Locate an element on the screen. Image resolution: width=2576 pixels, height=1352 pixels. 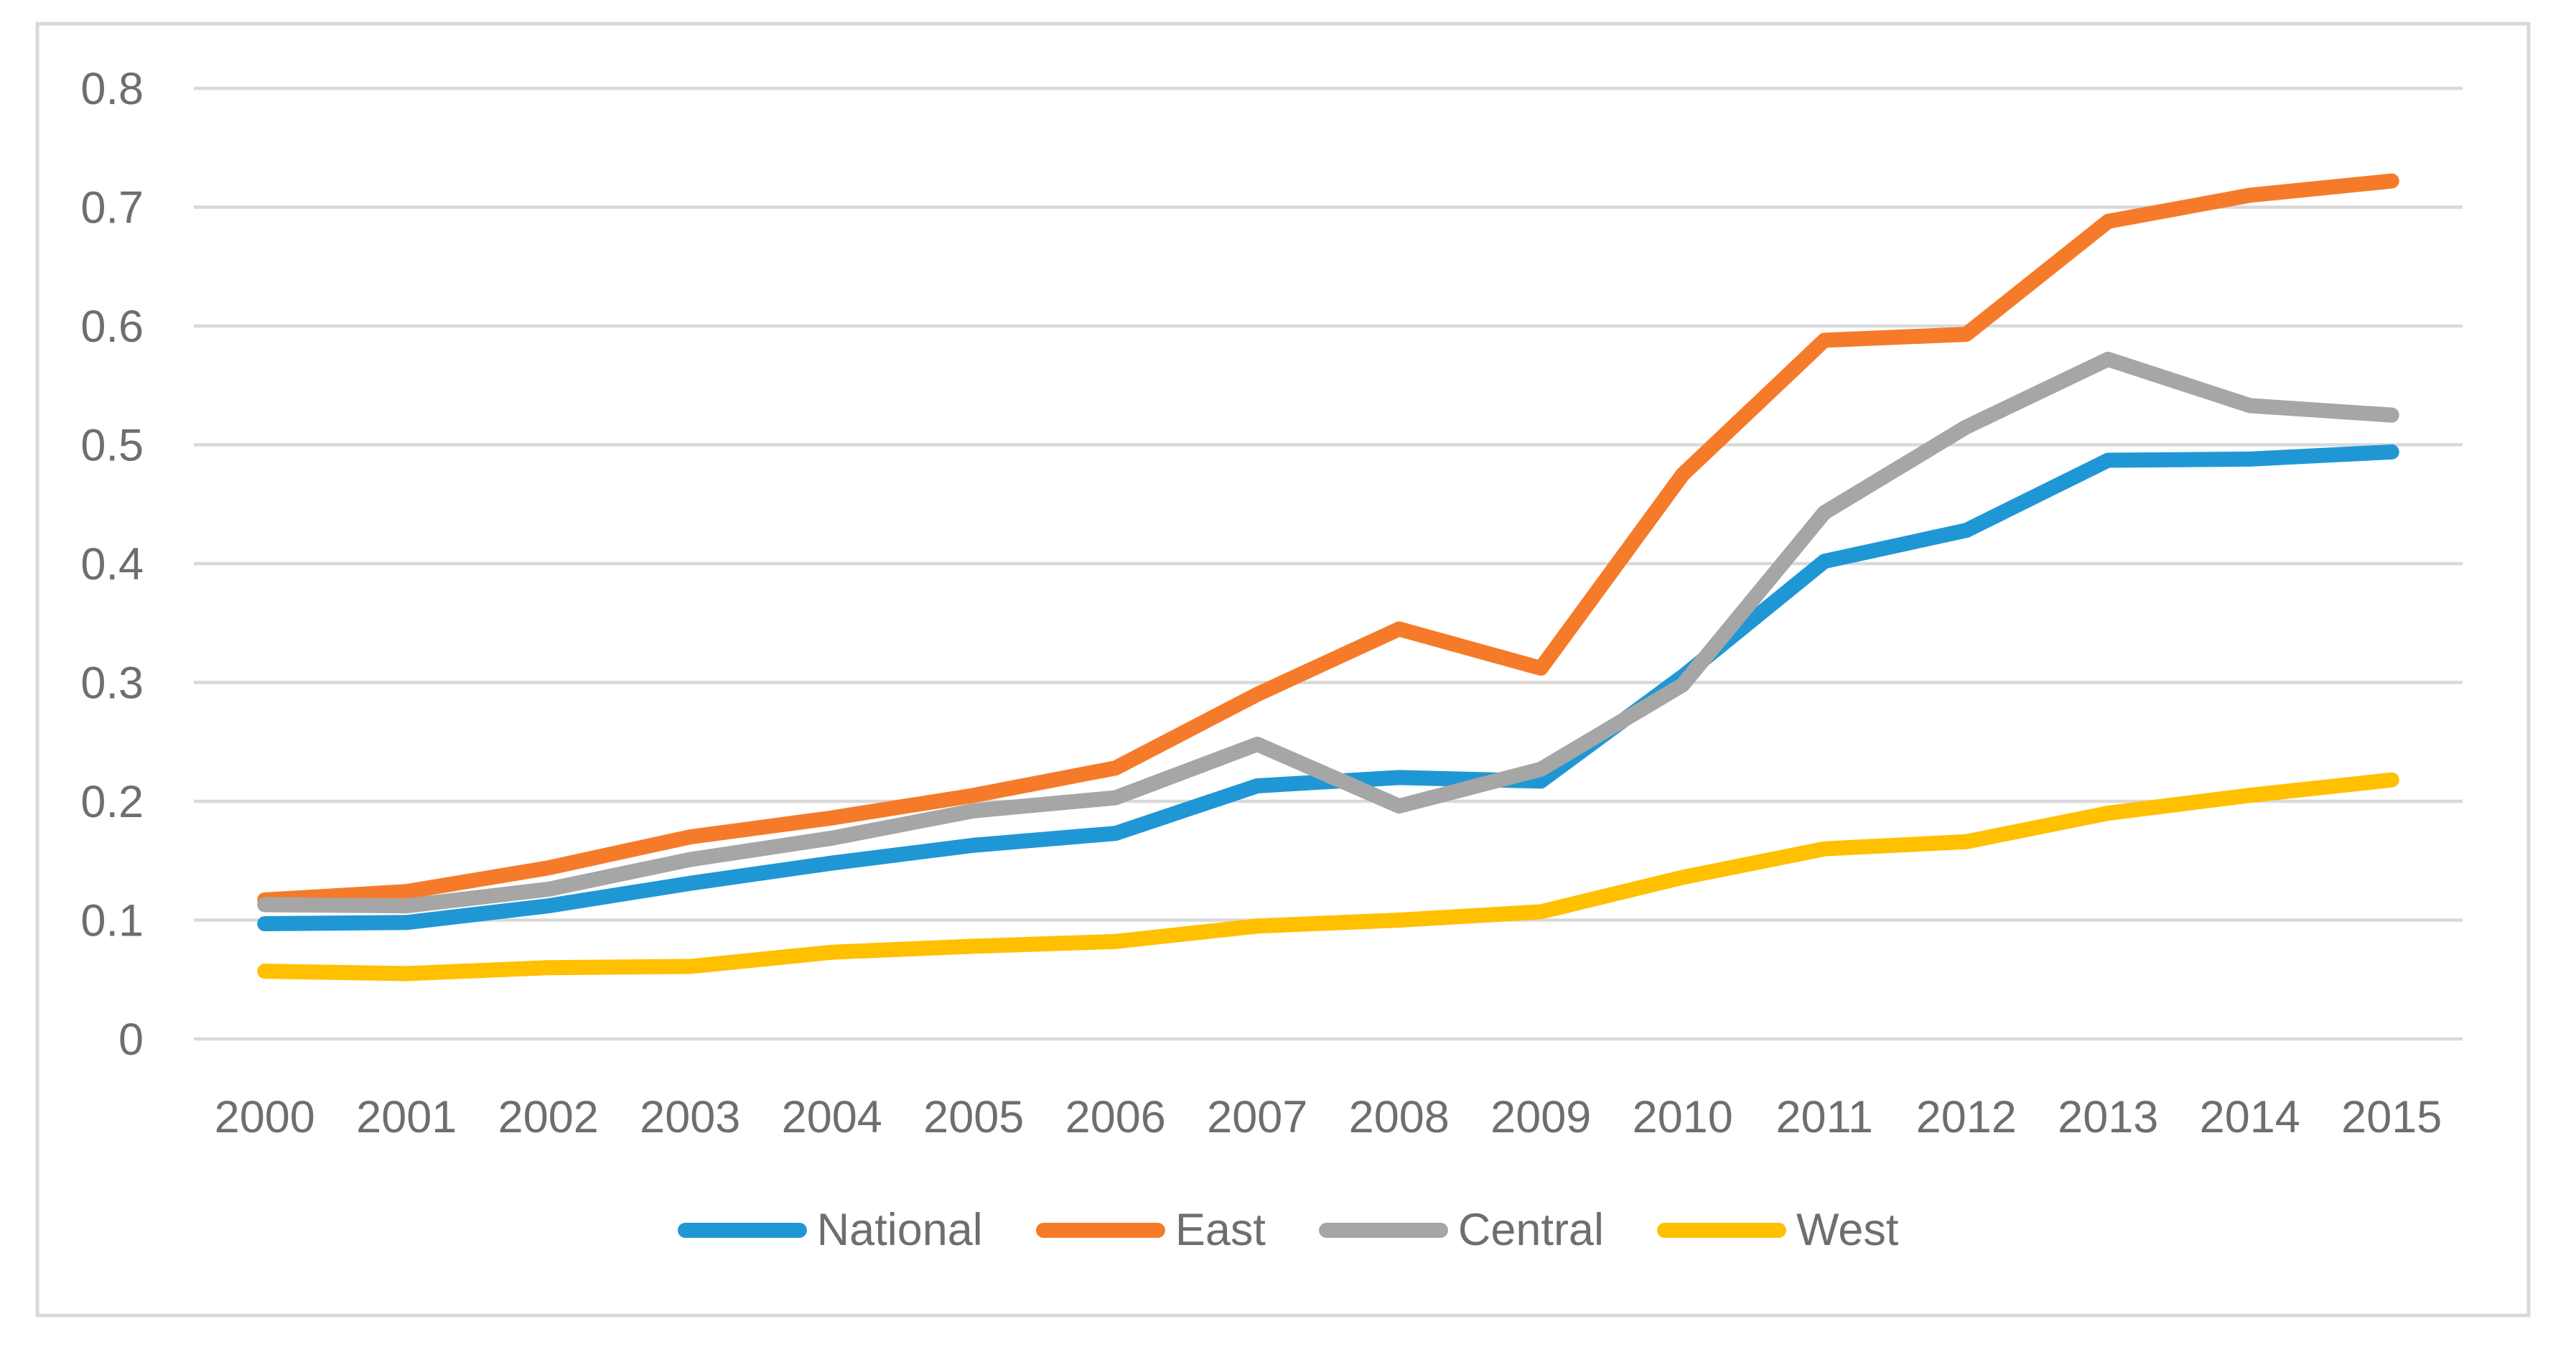
legend-item-west: West is located at coordinates (1777, 1229).